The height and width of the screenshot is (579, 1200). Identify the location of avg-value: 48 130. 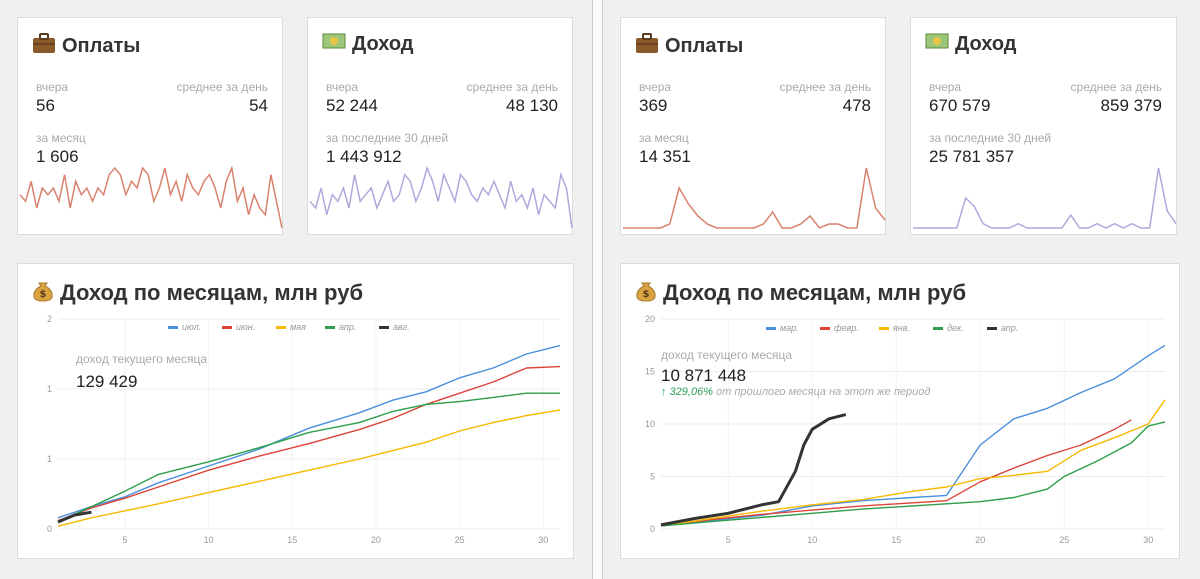
(532, 105).